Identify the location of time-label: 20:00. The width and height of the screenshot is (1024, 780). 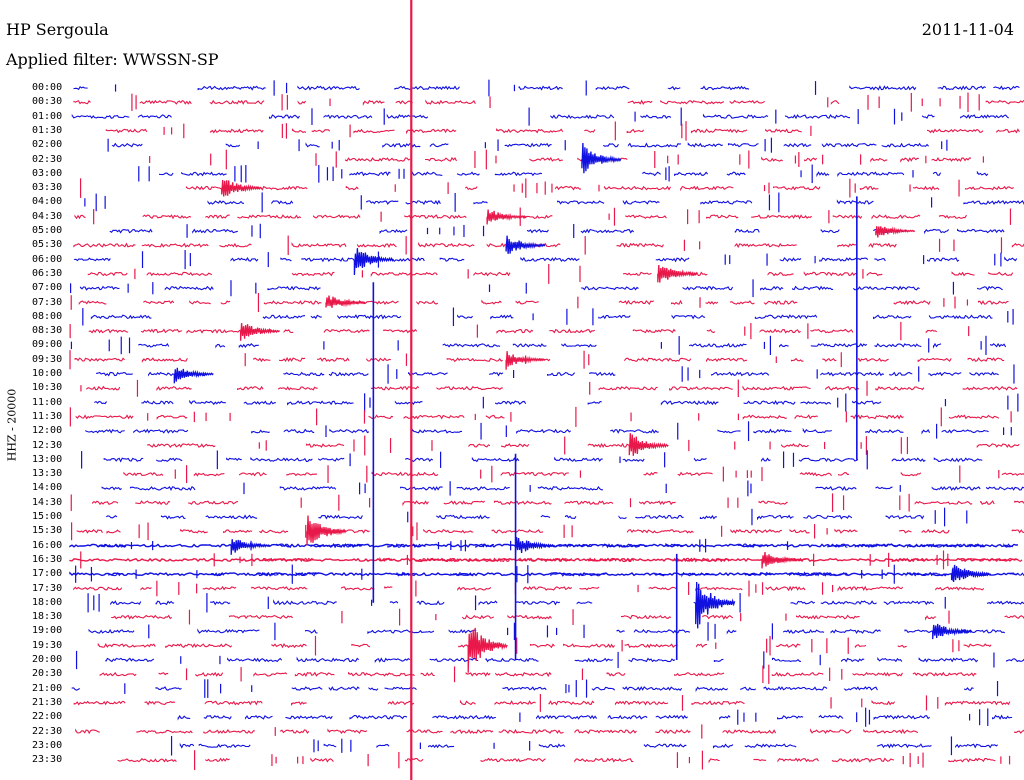
(47, 659).